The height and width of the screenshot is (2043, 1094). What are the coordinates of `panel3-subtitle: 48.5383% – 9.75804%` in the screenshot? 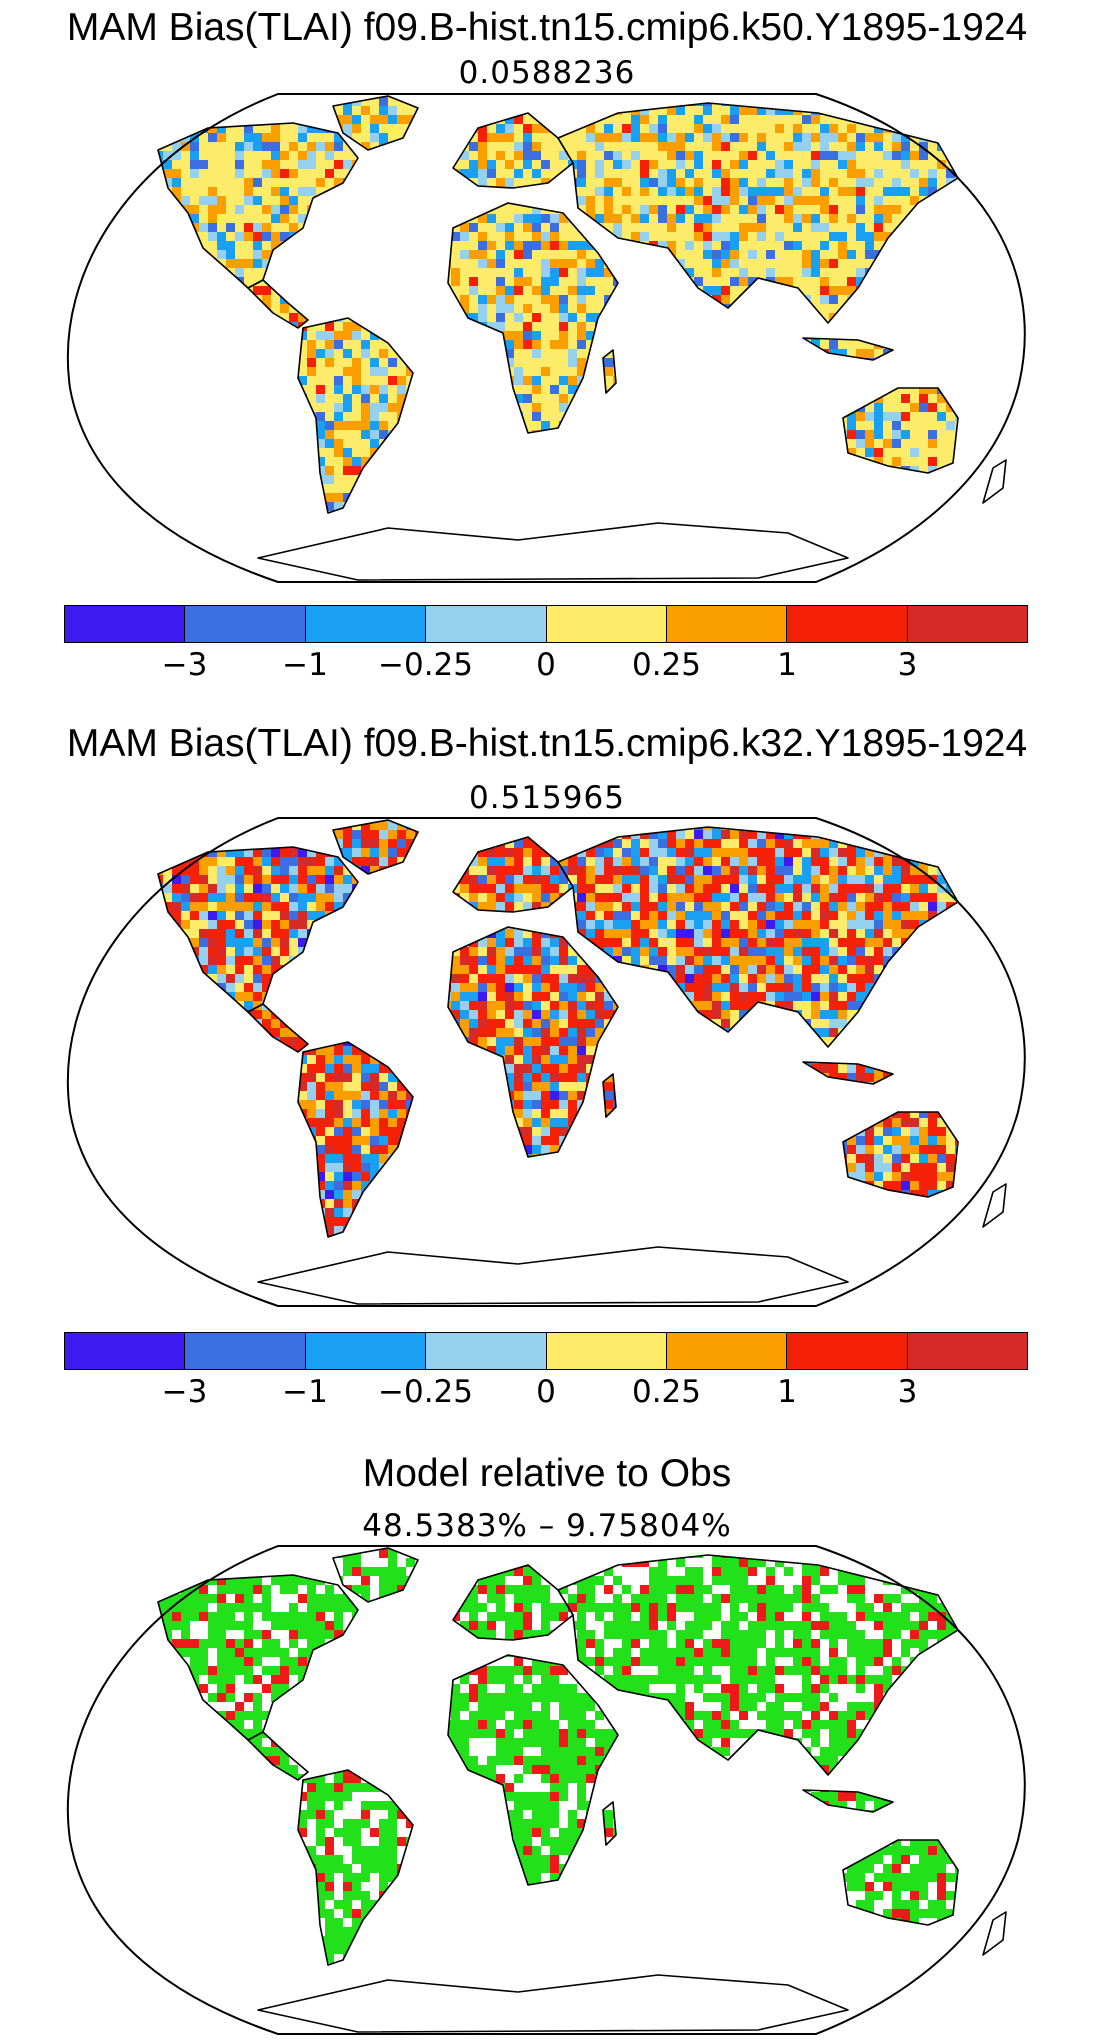 It's located at (547, 1526).